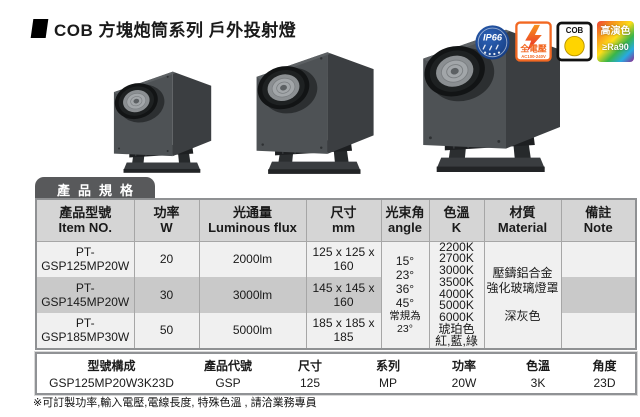  What do you see at coordinates (166, 259) in the screenshot?
I see `power-cell: 20` at bounding box center [166, 259].